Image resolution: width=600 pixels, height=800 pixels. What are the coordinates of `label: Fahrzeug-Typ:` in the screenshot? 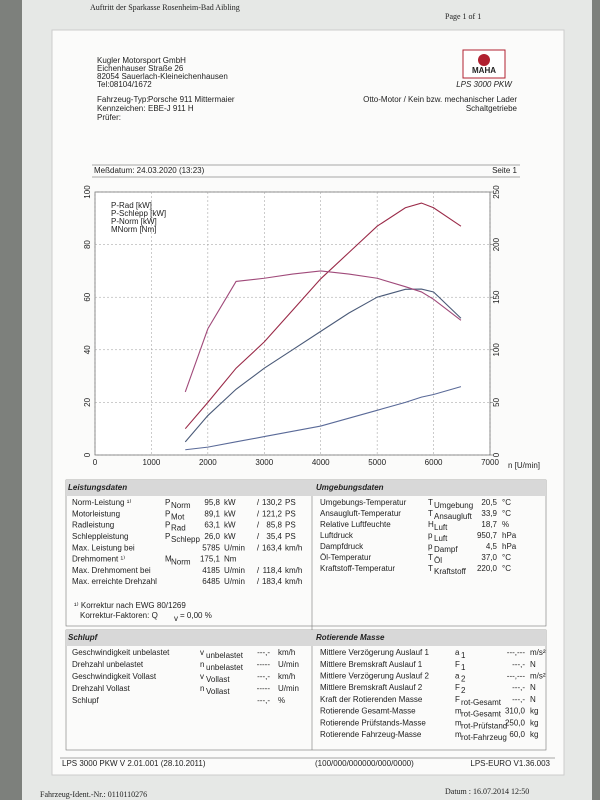 It's located at (123, 99).